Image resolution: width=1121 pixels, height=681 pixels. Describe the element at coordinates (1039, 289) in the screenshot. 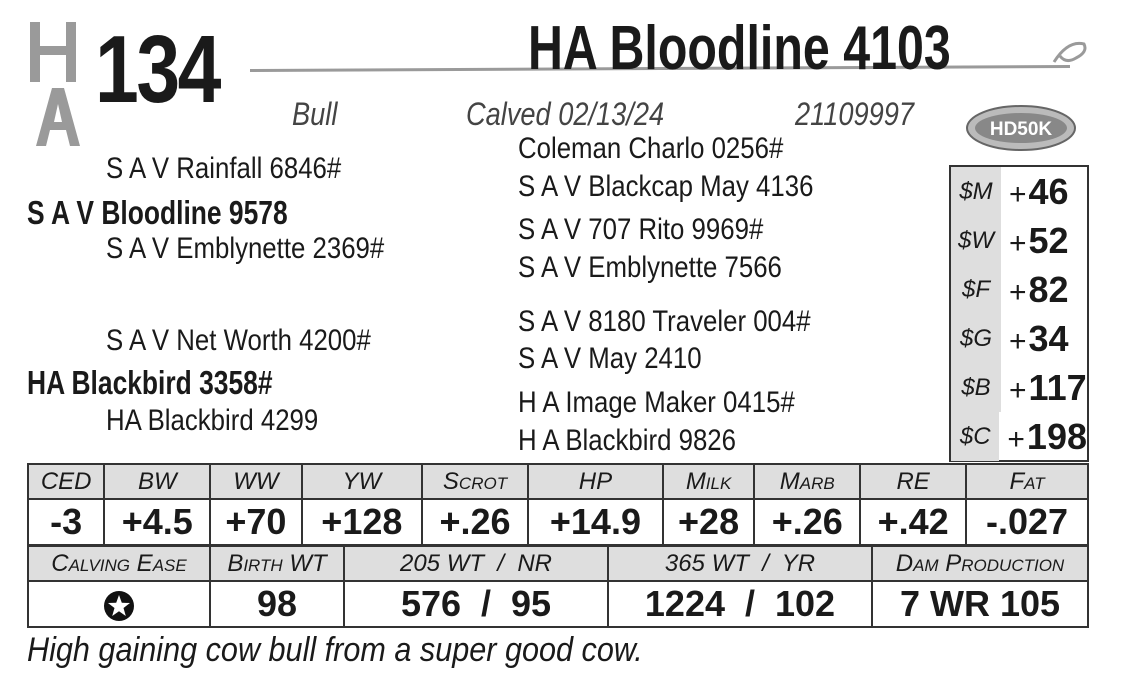

I see `index-value: +82` at that location.